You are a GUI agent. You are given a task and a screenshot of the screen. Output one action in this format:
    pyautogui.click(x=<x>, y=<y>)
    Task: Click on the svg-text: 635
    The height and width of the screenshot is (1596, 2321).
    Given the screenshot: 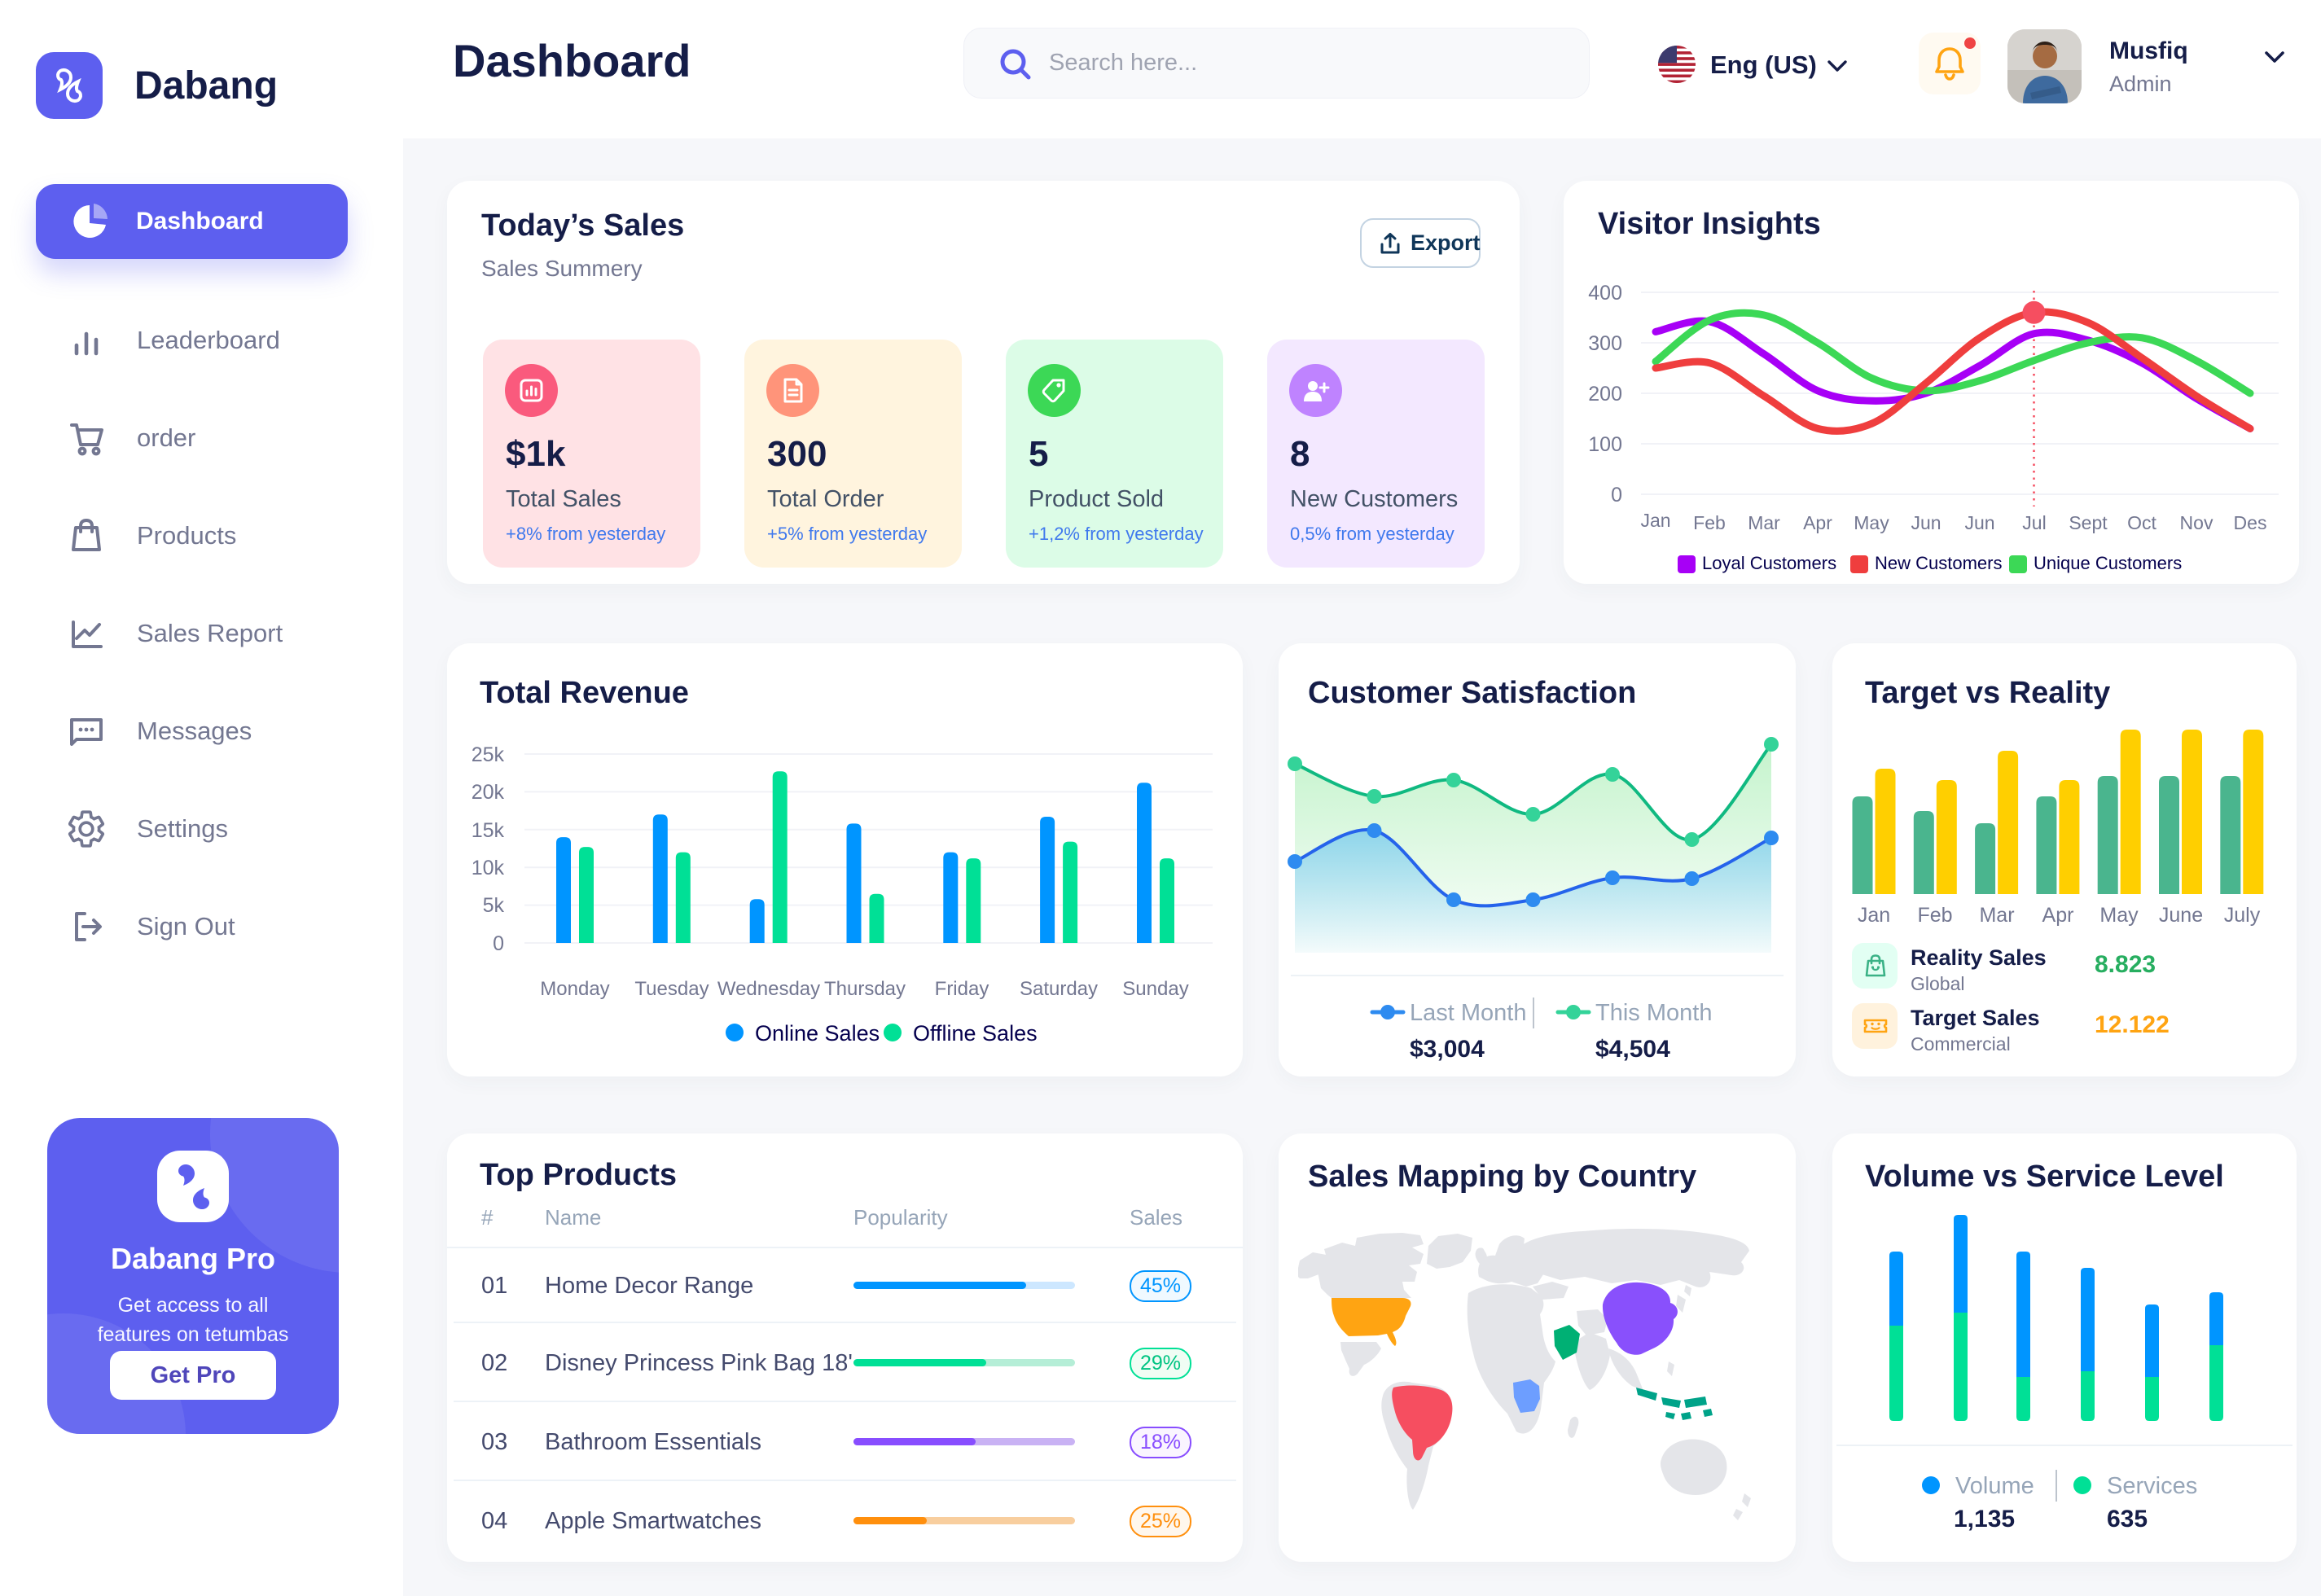 What is the action you would take?
    pyautogui.click(x=2127, y=1519)
    